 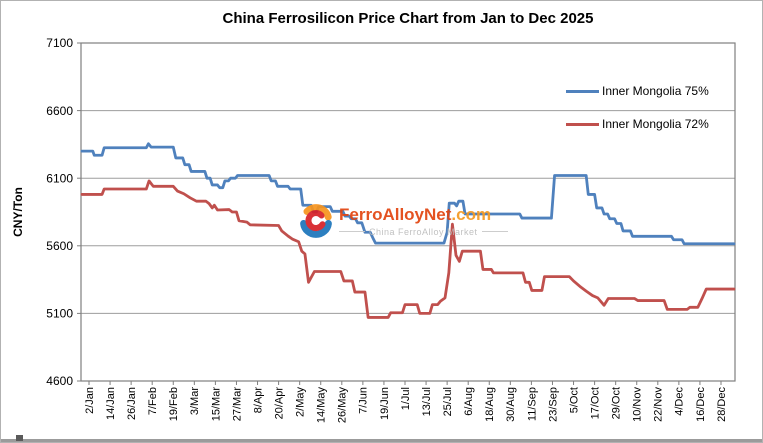 What do you see at coordinates (381, 440) in the screenshot?
I see `window-bottom-edge` at bounding box center [381, 440].